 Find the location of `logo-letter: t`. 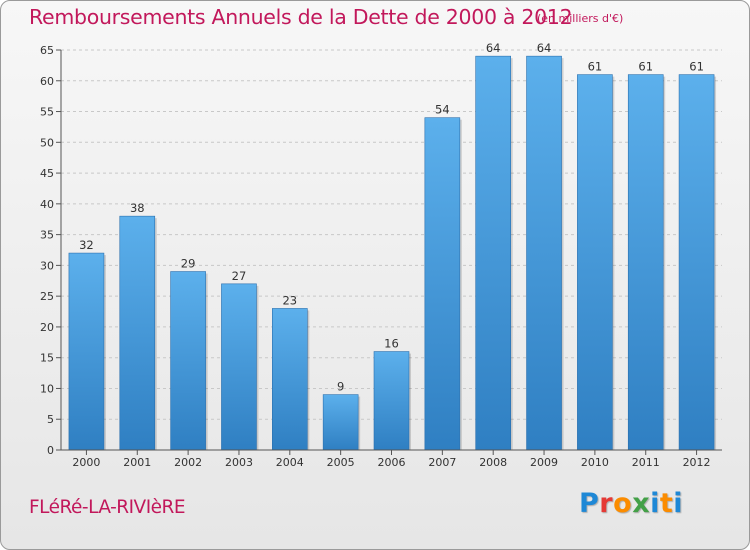

logo-letter: t is located at coordinates (666, 503).